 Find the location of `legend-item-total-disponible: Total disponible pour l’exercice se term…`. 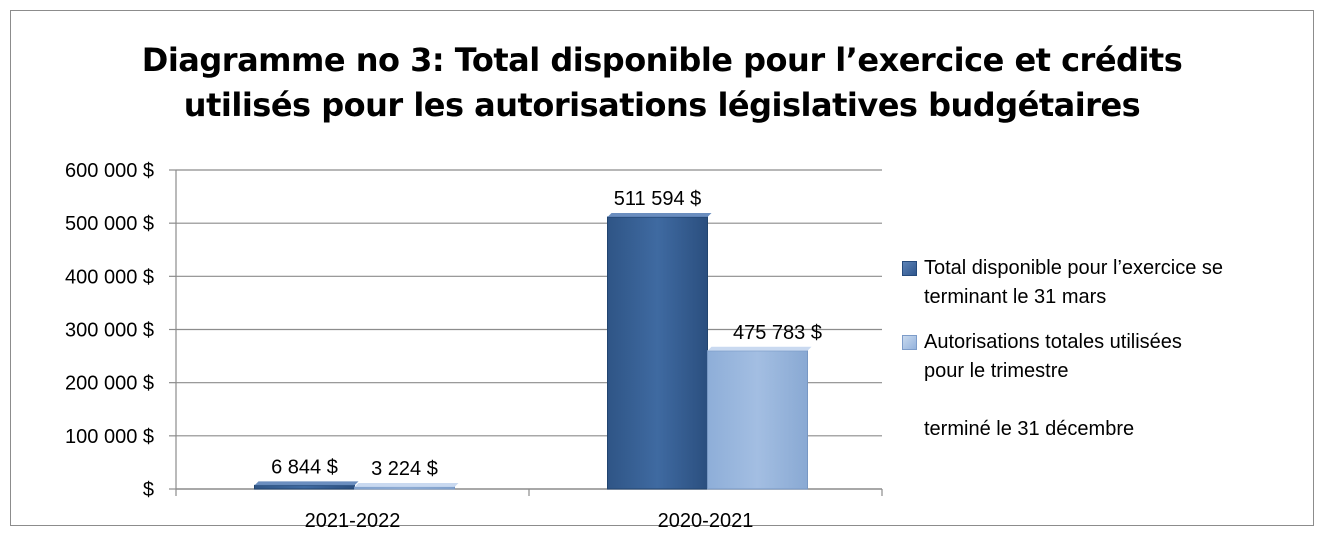

legend-item-total-disponible: Total disponible pour l’exercice se term… is located at coordinates (1107, 283).